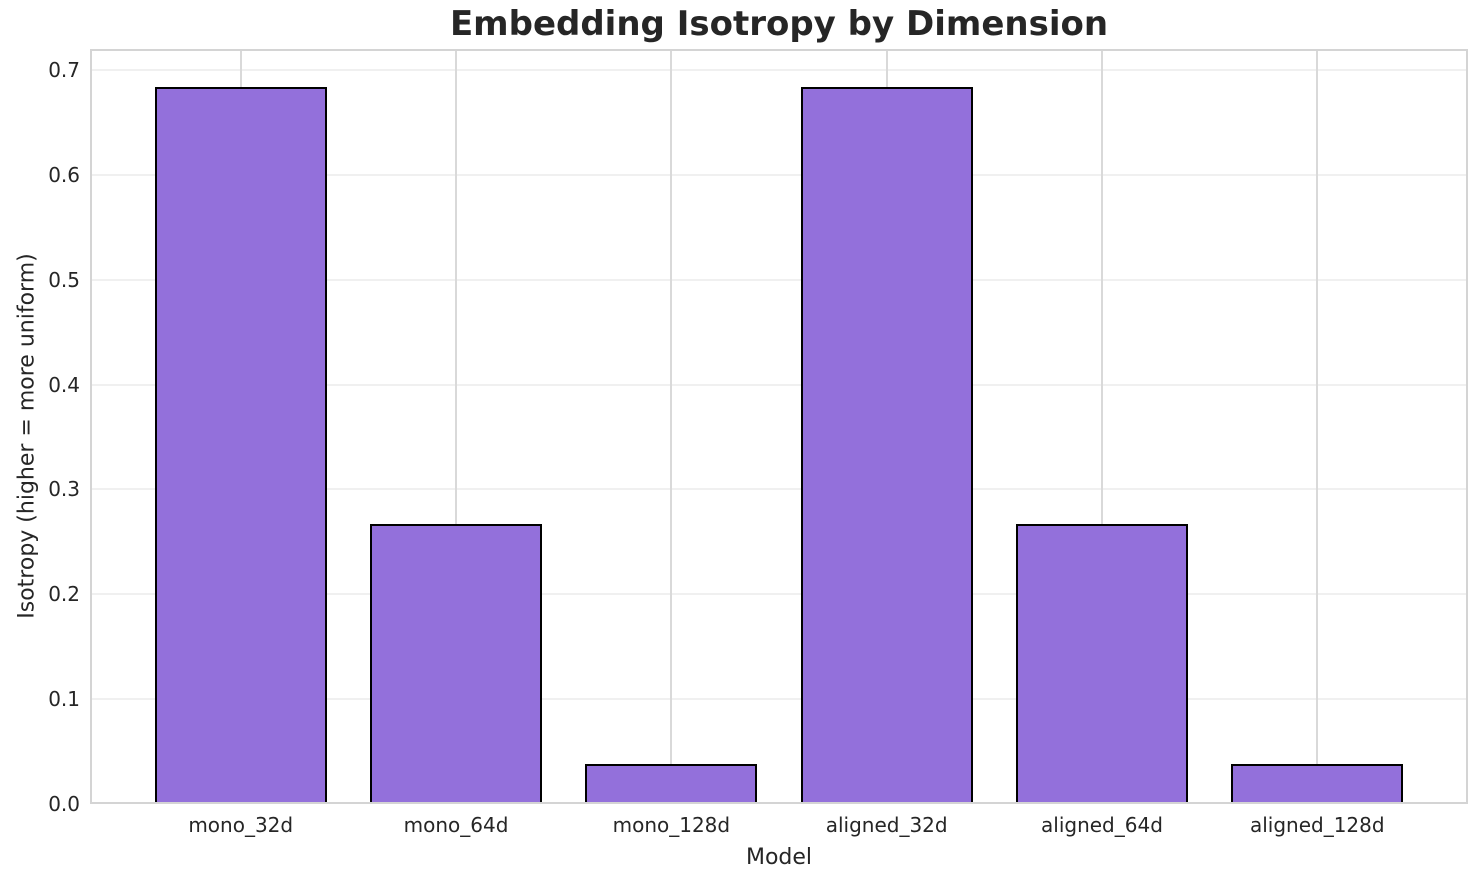 The height and width of the screenshot is (885, 1484). What do you see at coordinates (671, 825) in the screenshot?
I see `x-tick-label: mono_128d` at bounding box center [671, 825].